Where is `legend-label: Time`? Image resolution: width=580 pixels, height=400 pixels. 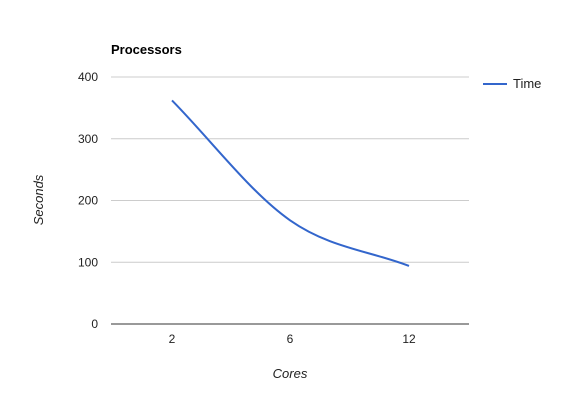
legend-label: Time is located at coordinates (527, 83).